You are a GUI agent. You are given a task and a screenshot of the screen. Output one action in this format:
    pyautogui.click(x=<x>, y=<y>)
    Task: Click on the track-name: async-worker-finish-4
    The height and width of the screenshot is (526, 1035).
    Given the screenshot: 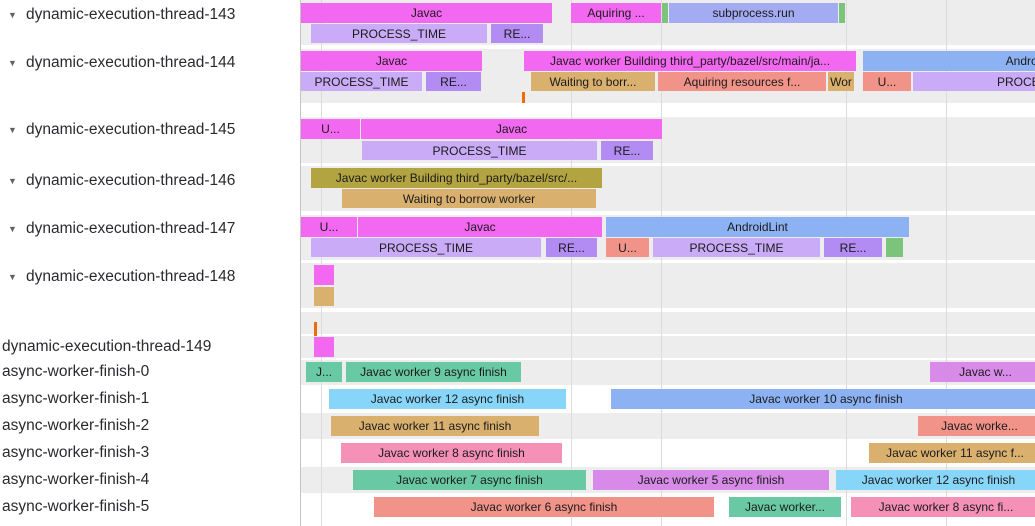 What is the action you would take?
    pyautogui.click(x=76, y=479)
    